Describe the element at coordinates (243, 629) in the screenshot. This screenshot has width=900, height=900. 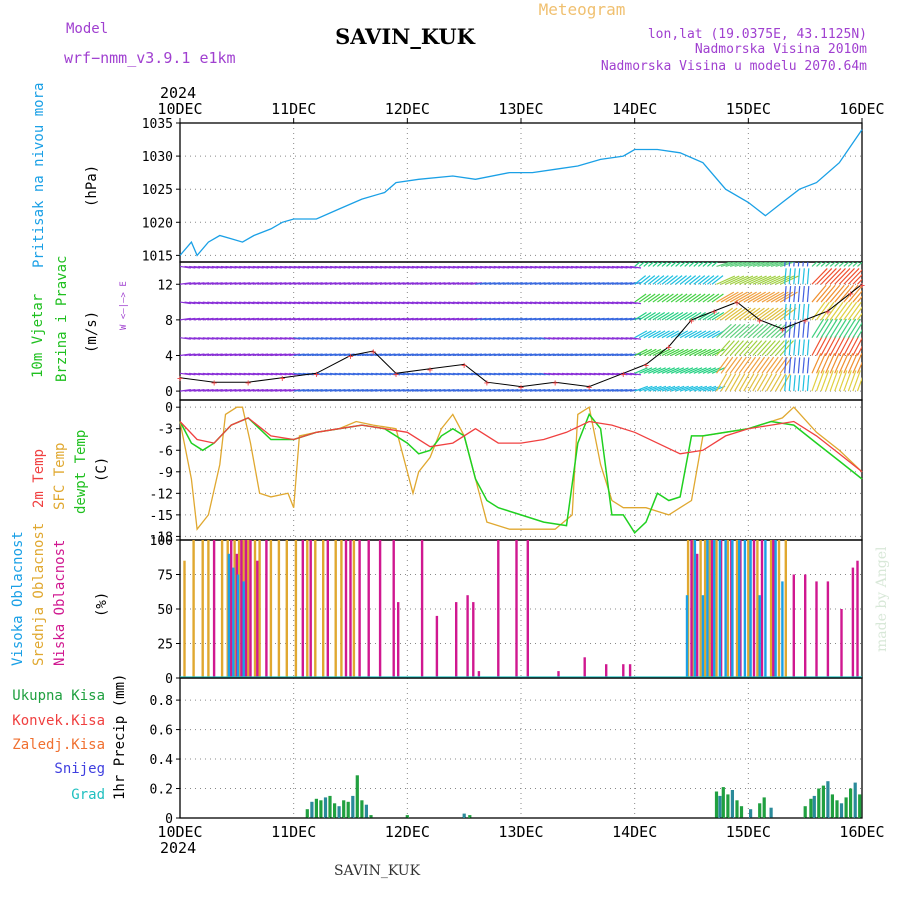
I see `high-cloud-bar` at that location.